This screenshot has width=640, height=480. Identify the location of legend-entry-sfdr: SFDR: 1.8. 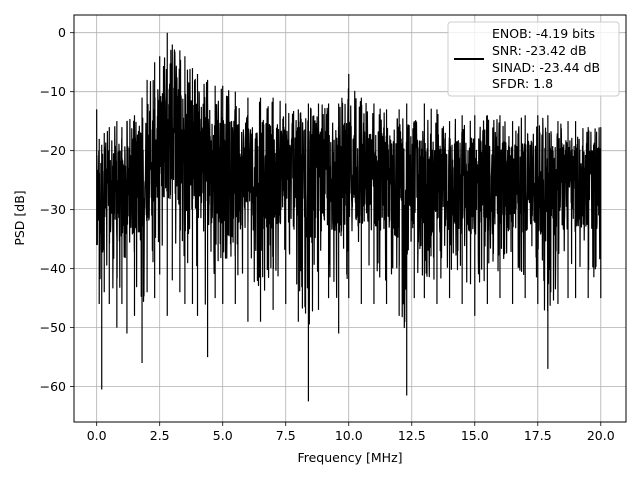
(522, 83).